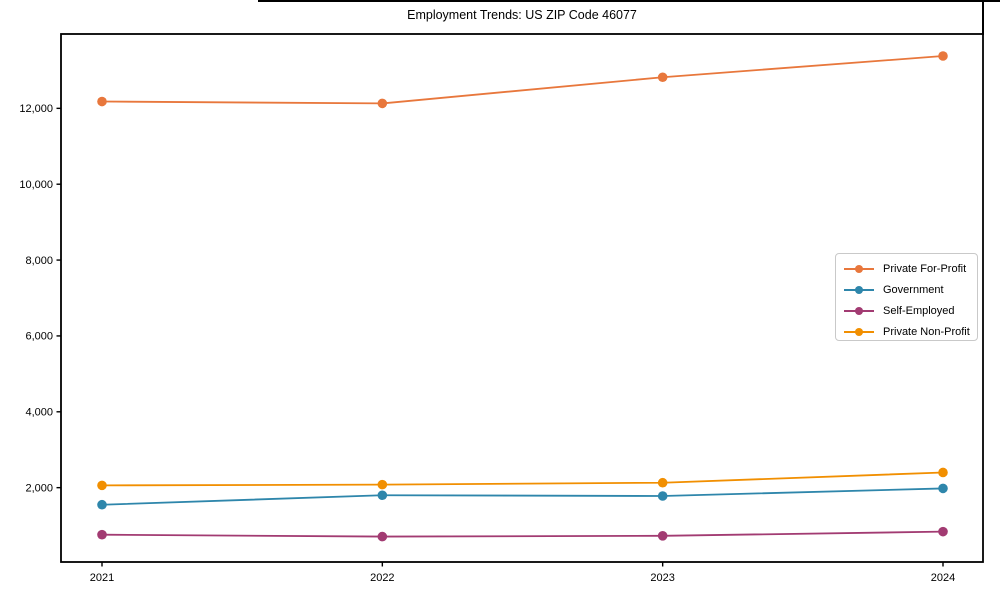  What do you see at coordinates (522, 80) in the screenshot?
I see `series-line-private-for-profit` at bounding box center [522, 80].